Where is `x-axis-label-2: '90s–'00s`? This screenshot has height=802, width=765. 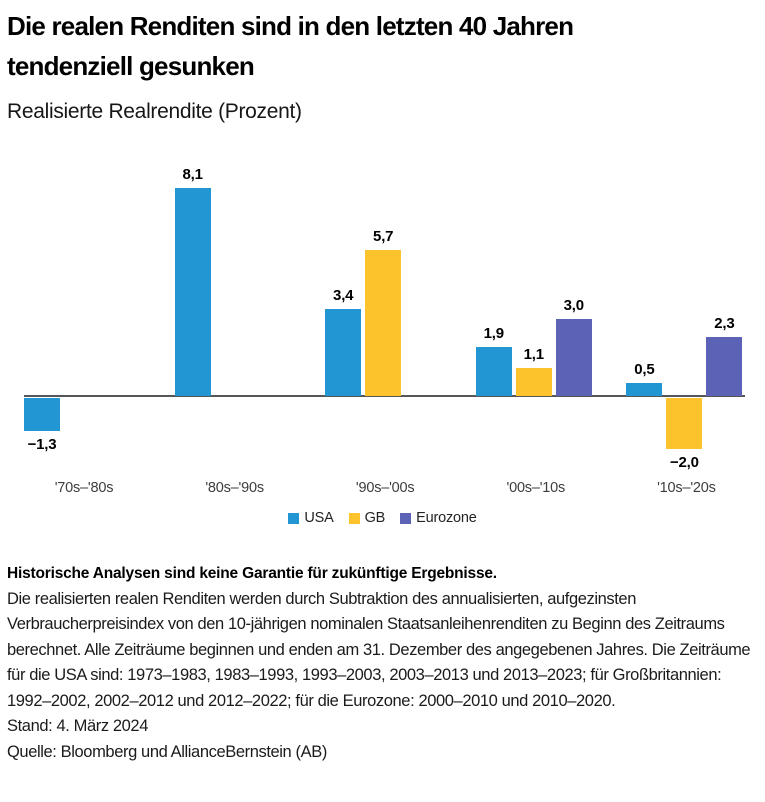
x-axis-label-2: '90s–'00s is located at coordinates (385, 488).